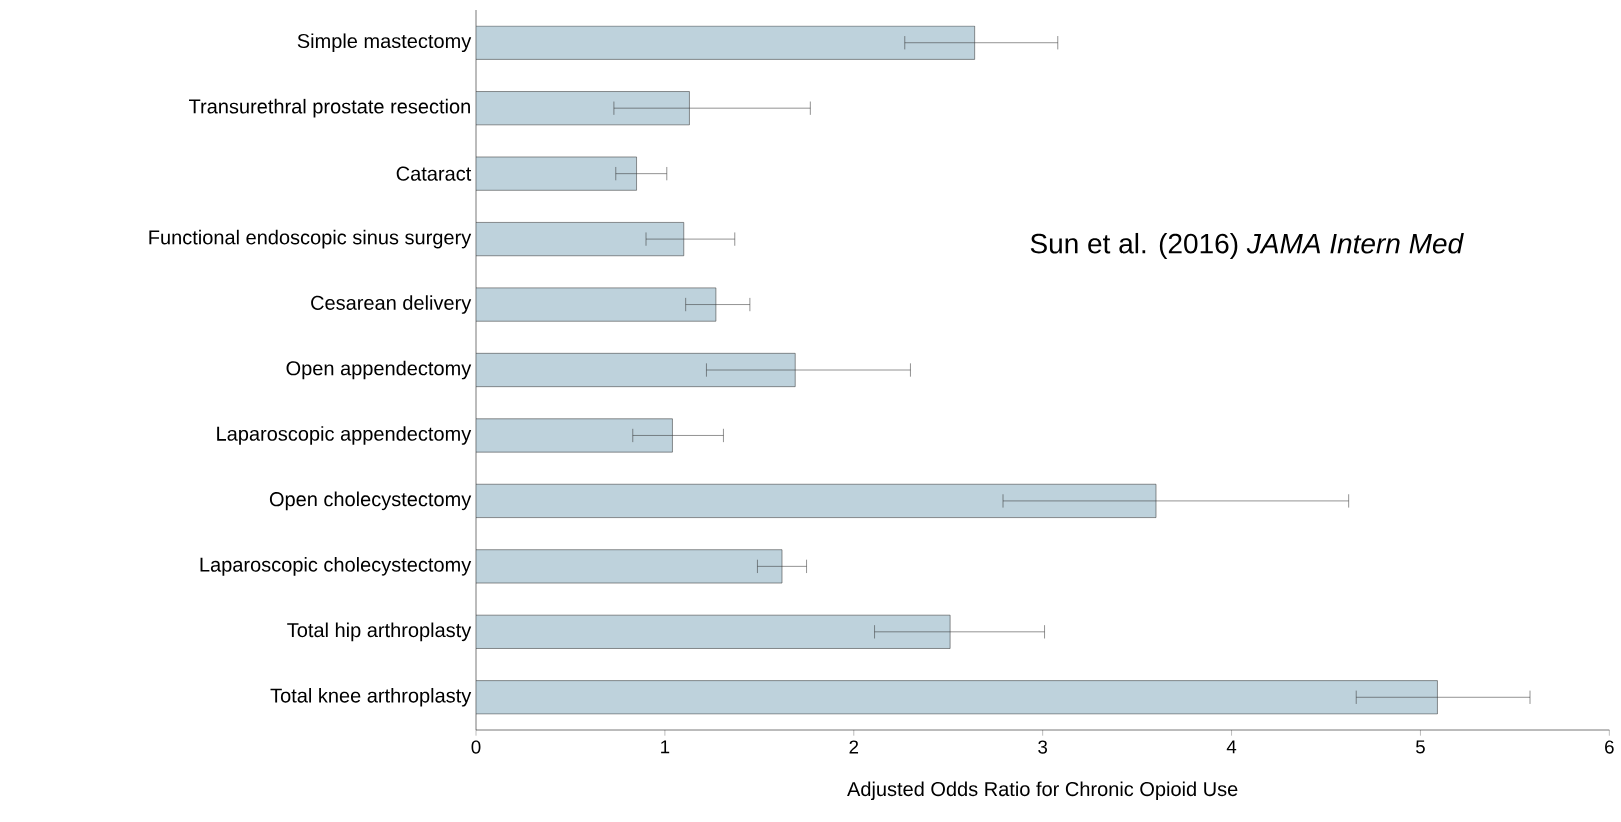 This screenshot has width=1621, height=822. Describe the element at coordinates (854, 747) in the screenshot. I see `x-tick-label: 2` at that location.